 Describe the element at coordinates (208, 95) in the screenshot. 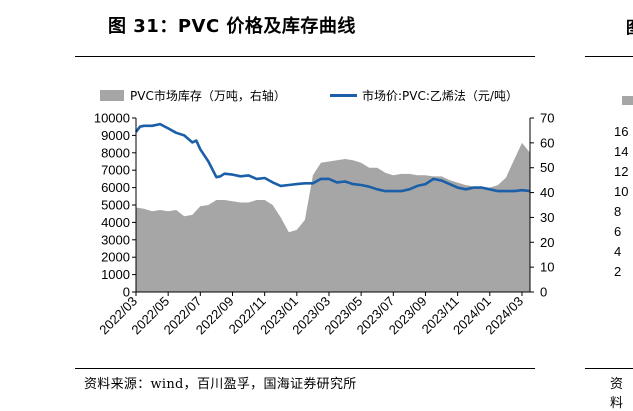

I see `legend-label-inventory: PVC市场库存（万吨，右轴）` at that location.